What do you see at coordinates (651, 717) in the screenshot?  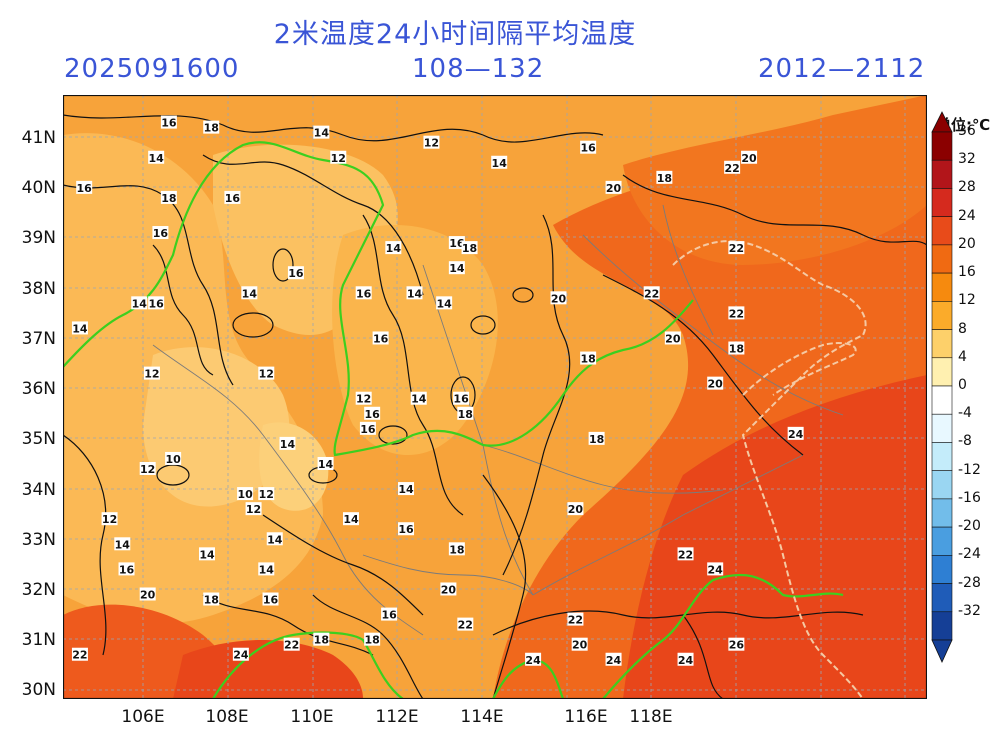 I see `lon-label-118e: 118E` at bounding box center [651, 717].